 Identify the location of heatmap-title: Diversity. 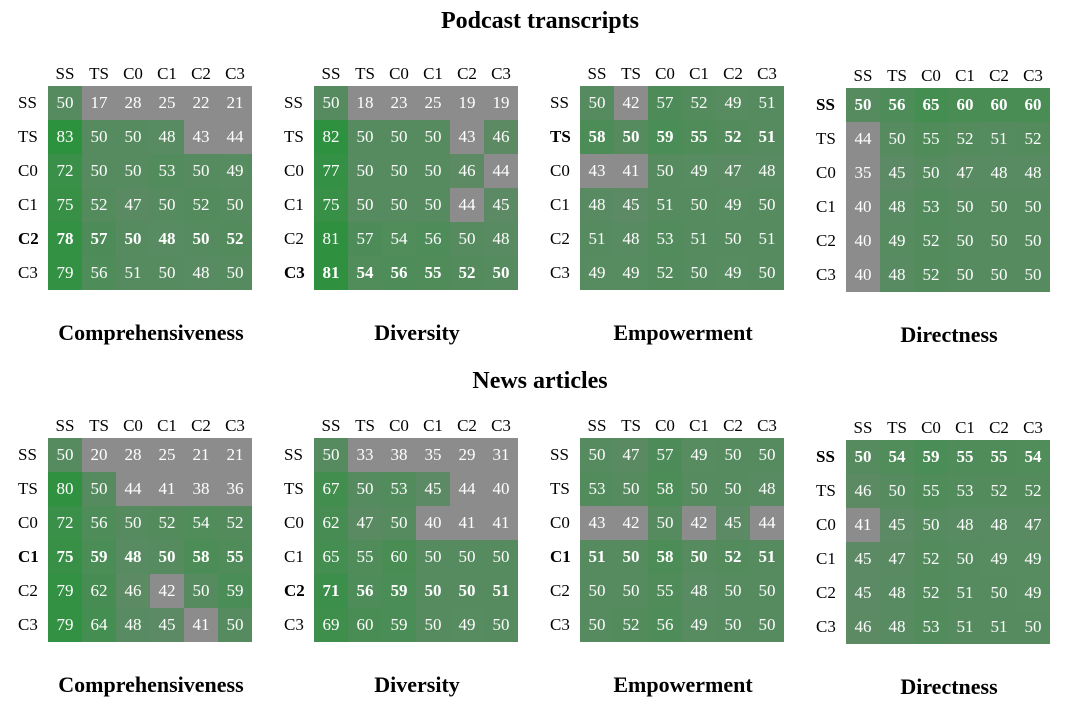
(417, 332).